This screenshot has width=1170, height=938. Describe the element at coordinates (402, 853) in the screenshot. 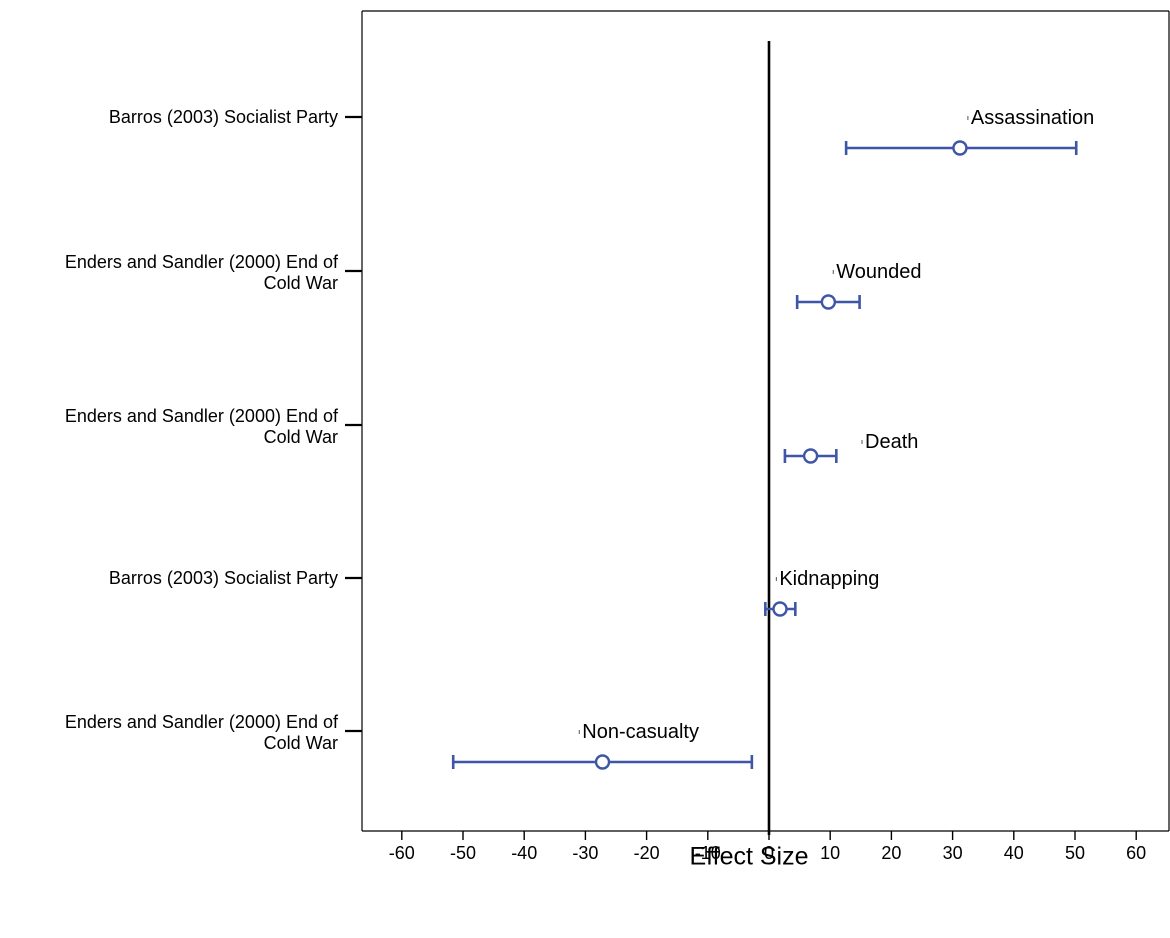

I see `x-tick-label: -60` at that location.